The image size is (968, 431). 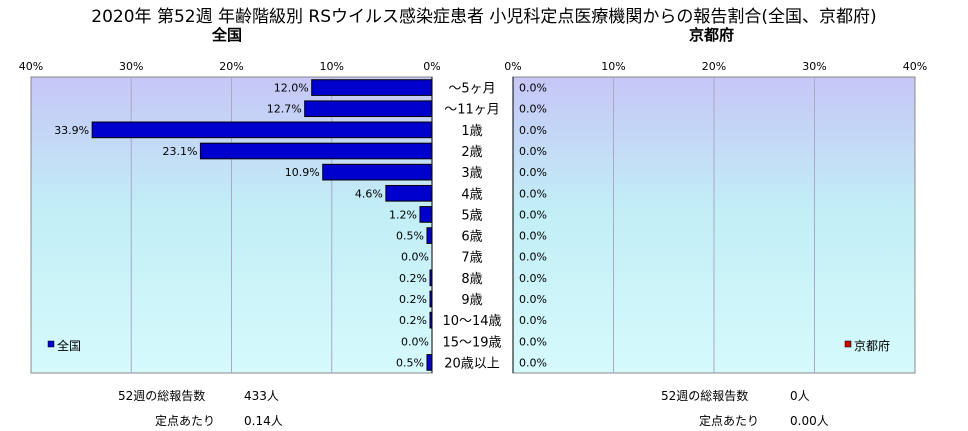 I want to click on right-legend-label: 京都府, so click(x=872, y=345).